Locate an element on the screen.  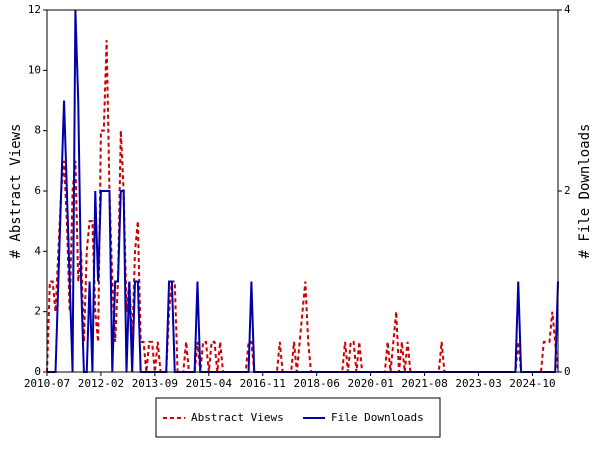
x-tick-label: 2020-01 is located at coordinates (370, 383).